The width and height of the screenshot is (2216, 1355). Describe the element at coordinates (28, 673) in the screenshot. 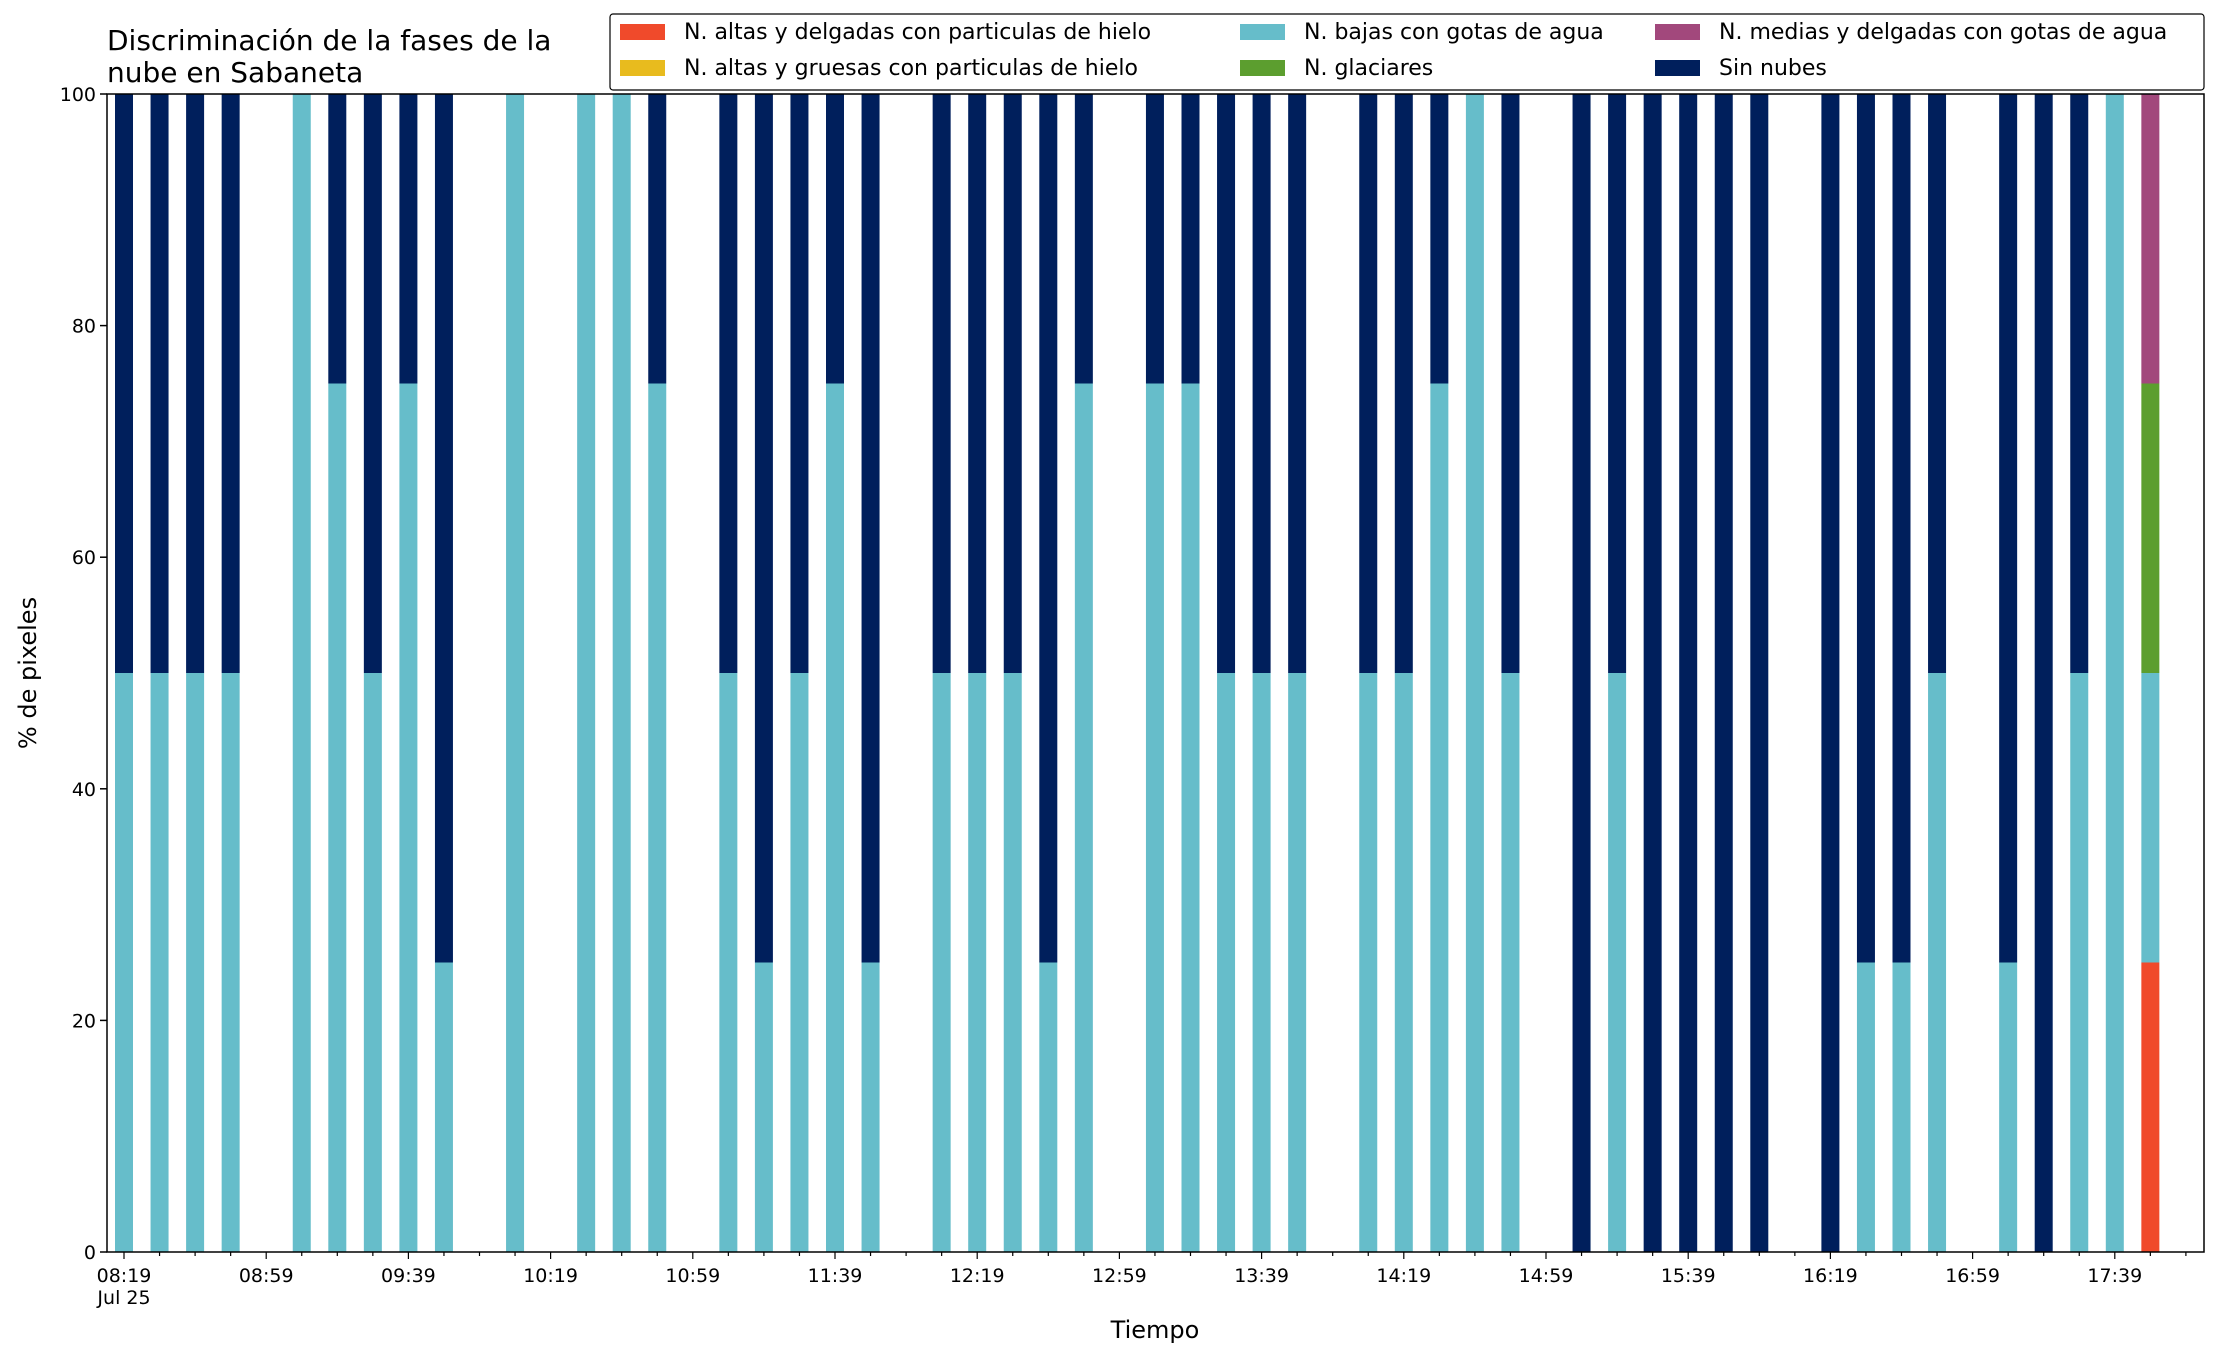

I see `y-axis-label: % de pixeles` at that location.